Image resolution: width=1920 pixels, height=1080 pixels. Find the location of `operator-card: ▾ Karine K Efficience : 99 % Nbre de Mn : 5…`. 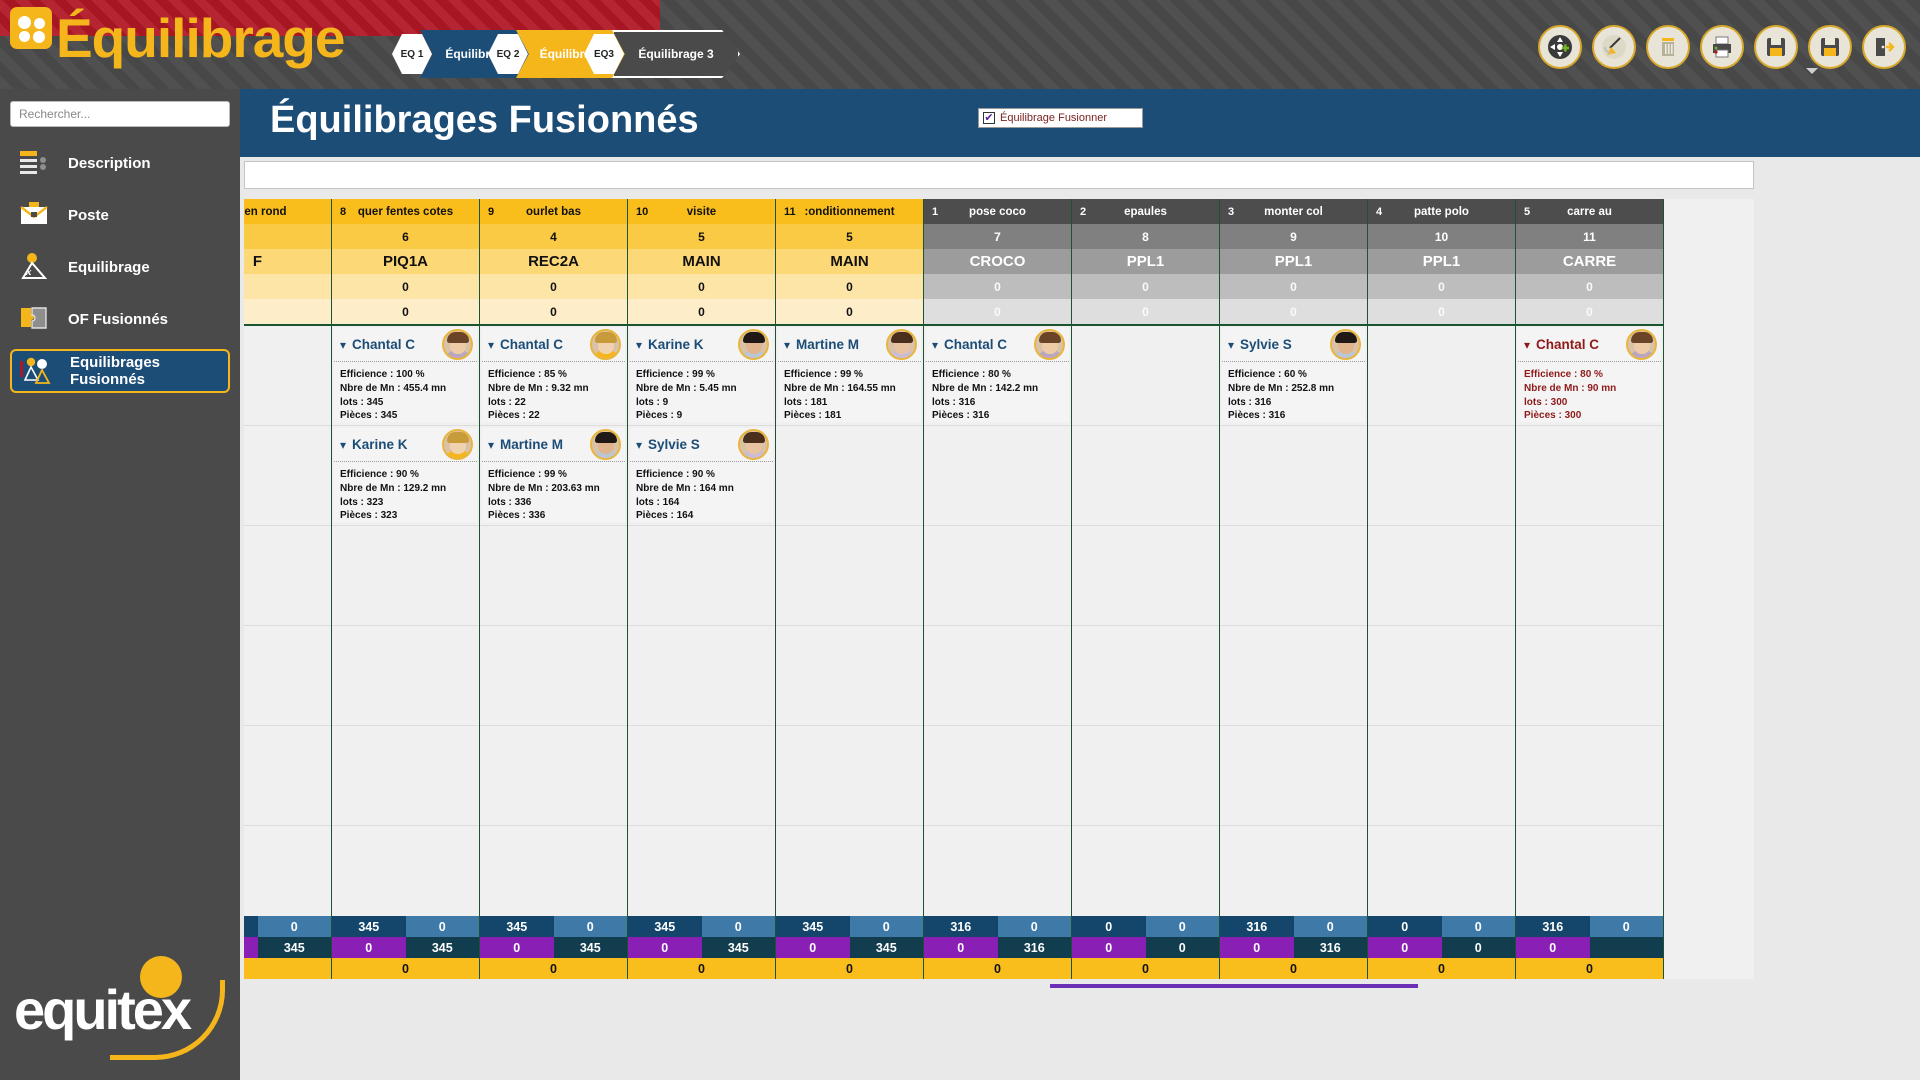

operator-card: ▾ Karine K Efficience : 99 % Nbre de Mn : 5… is located at coordinates (701, 375).